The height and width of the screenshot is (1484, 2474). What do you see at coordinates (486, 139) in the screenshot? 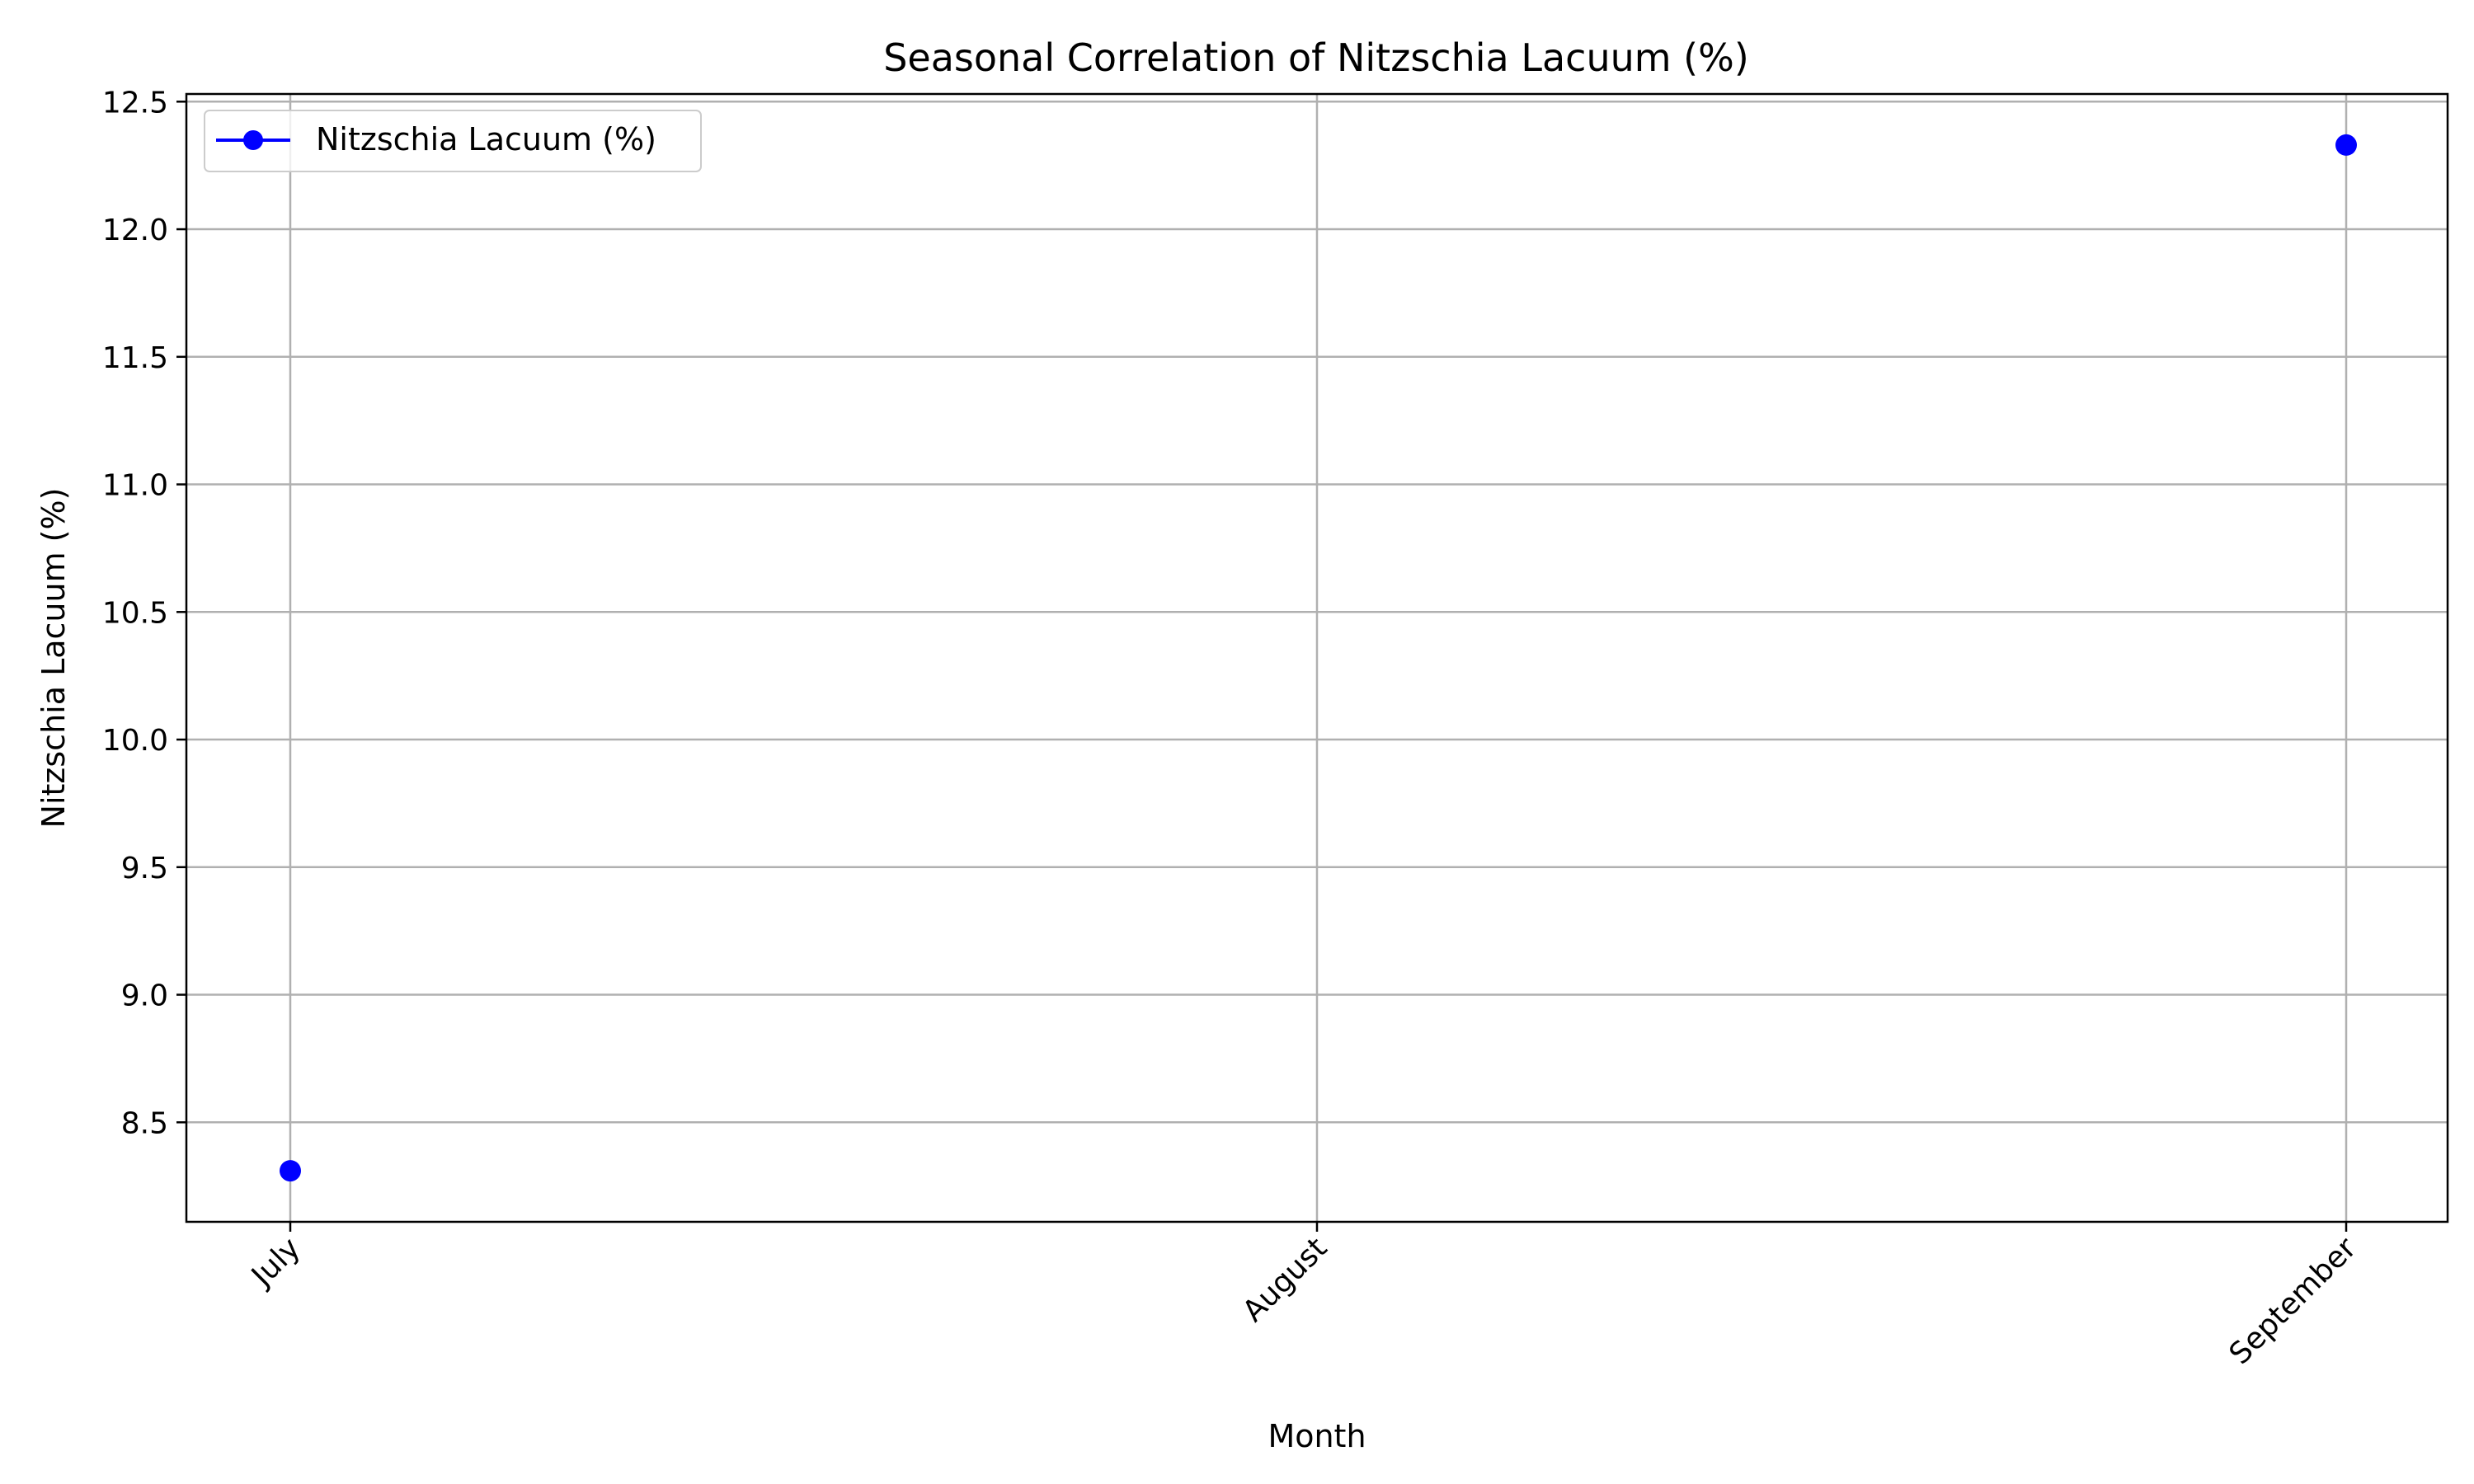
I see `legend-entry-label: Nitzschia Lacuum (%)` at bounding box center [486, 139].